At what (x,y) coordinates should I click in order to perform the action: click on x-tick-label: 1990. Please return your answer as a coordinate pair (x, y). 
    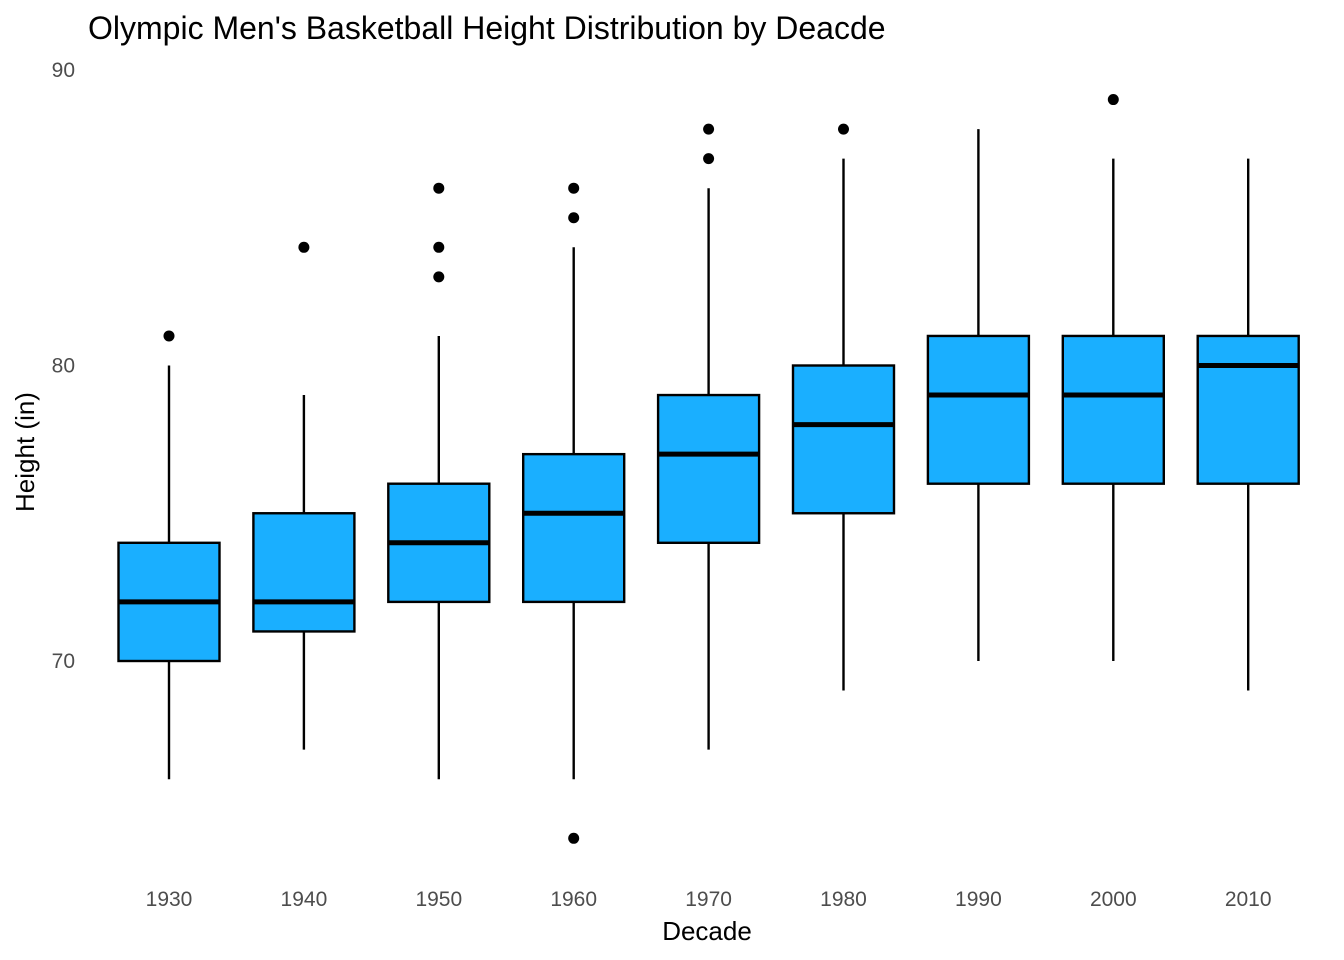
    Looking at the image, I should click on (978, 899).